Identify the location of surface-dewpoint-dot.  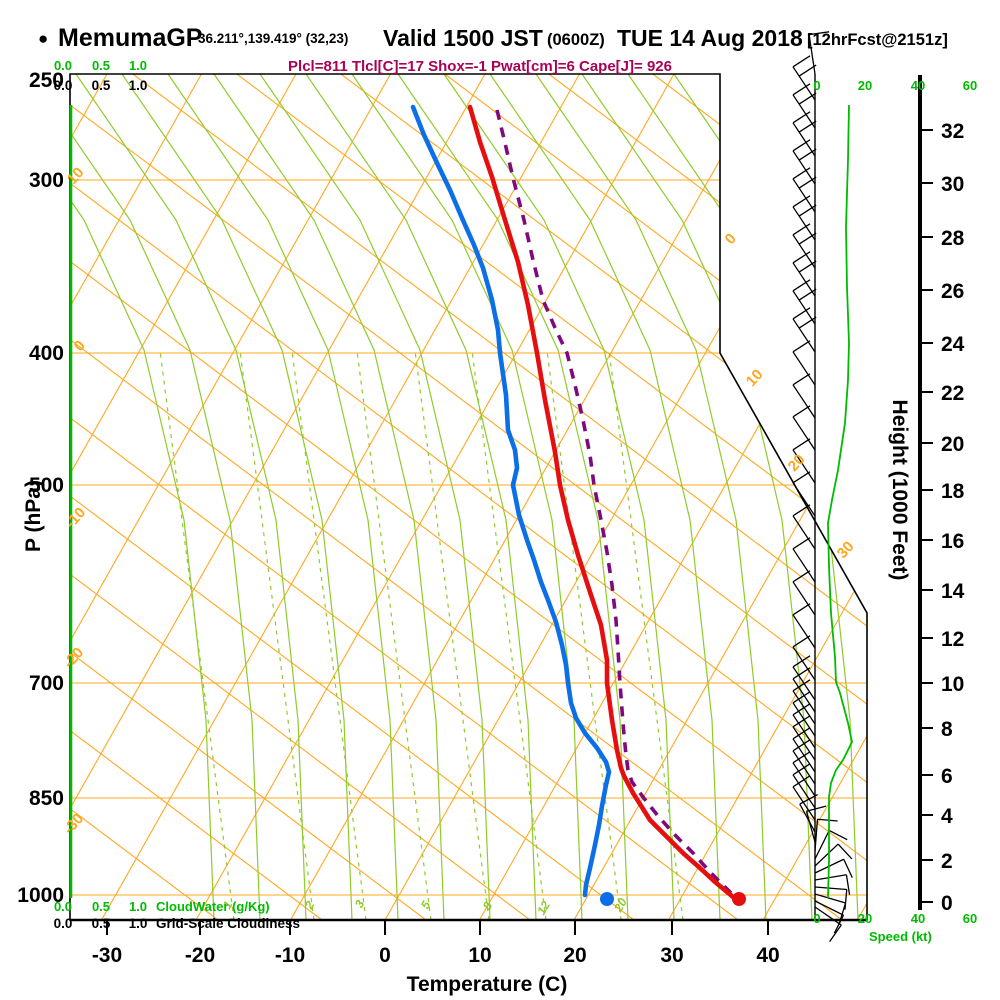
(607, 899).